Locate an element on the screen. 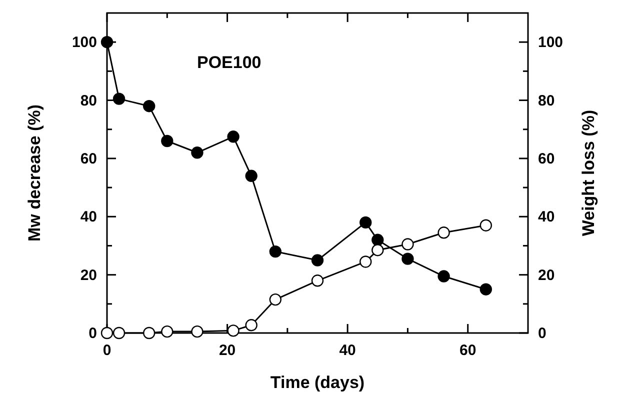 The width and height of the screenshot is (619, 410). y-tick-label: 20 is located at coordinates (88, 275).